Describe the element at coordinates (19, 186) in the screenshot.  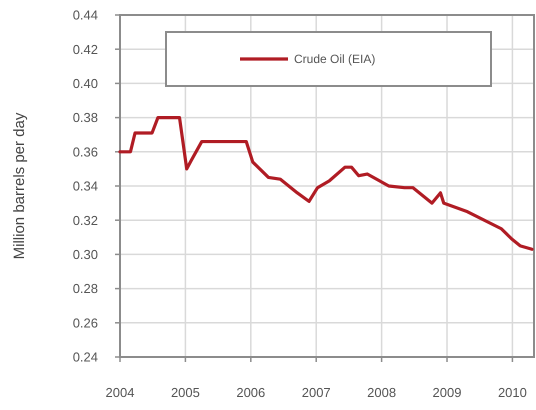
I see `y-axis-title: Million barrels per day` at that location.